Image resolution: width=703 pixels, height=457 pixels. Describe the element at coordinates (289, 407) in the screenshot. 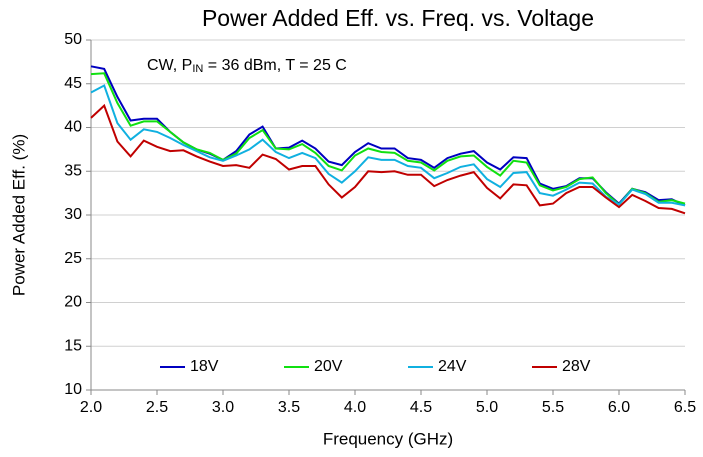

I see `x-tick-label: 3.5` at that location.